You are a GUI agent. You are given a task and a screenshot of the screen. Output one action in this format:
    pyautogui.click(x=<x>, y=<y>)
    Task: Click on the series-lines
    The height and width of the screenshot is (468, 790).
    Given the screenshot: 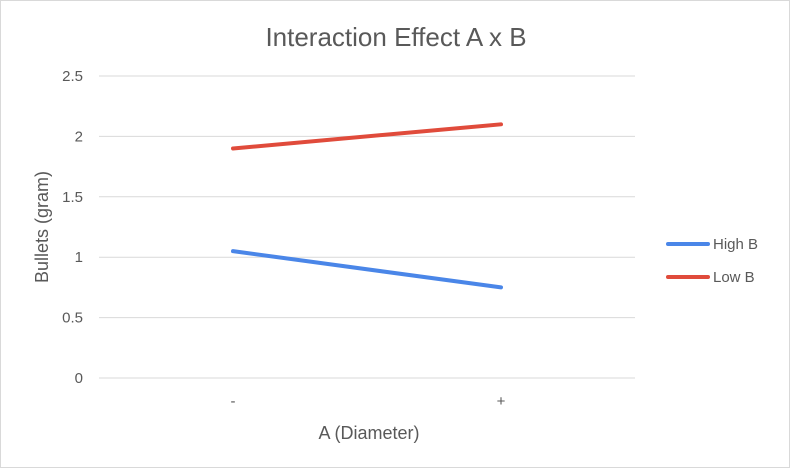 What is the action you would take?
    pyautogui.click(x=367, y=206)
    